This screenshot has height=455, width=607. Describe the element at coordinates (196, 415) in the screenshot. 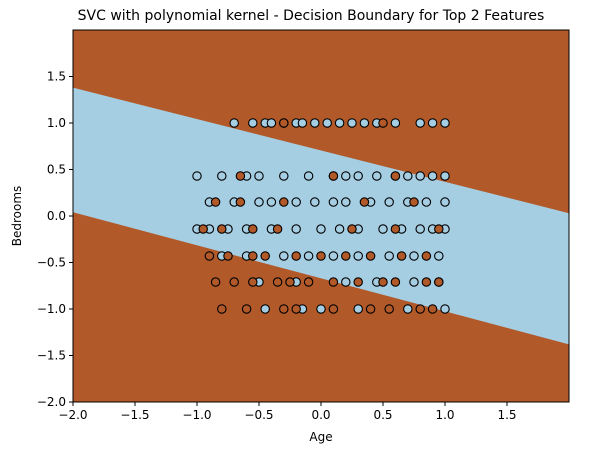

I see `x-tick-label: −1.0` at that location.